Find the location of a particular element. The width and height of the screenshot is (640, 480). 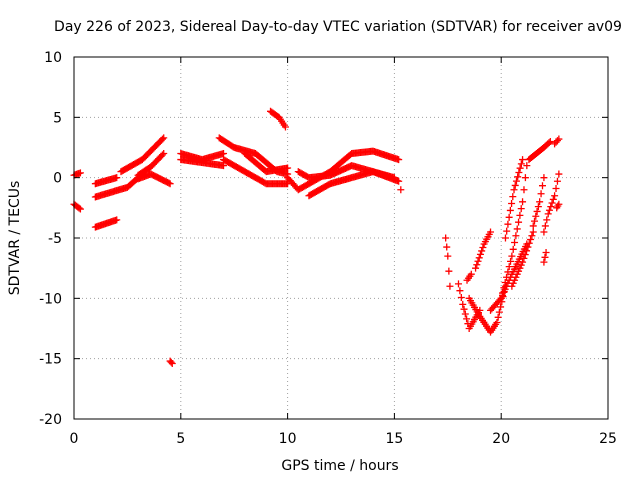

y-axis-label: SDTVAR / TECUs is located at coordinates (15, 238).